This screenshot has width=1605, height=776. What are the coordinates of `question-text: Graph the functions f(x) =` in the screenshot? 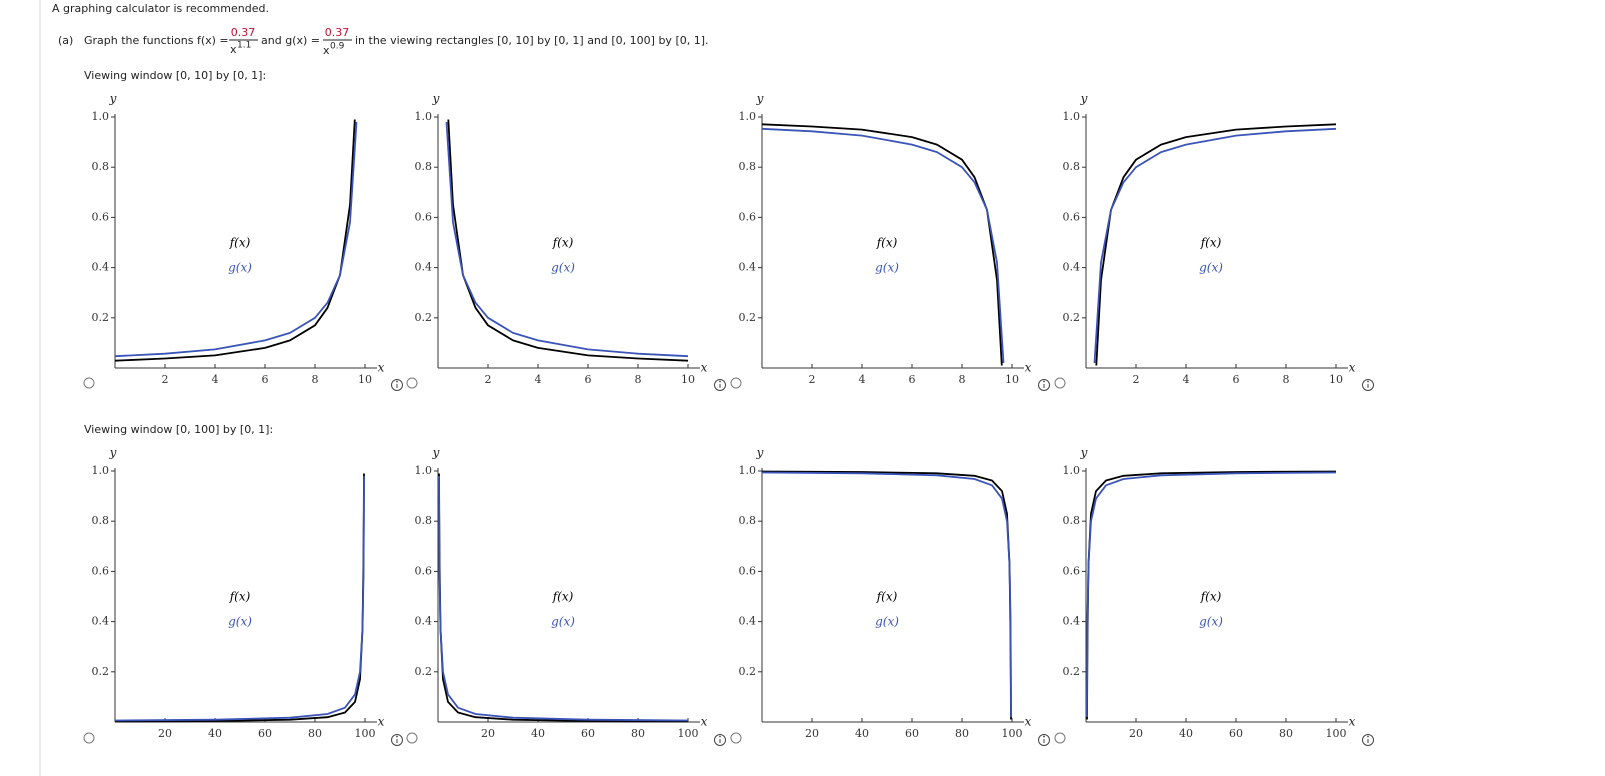 It's located at (156, 40).